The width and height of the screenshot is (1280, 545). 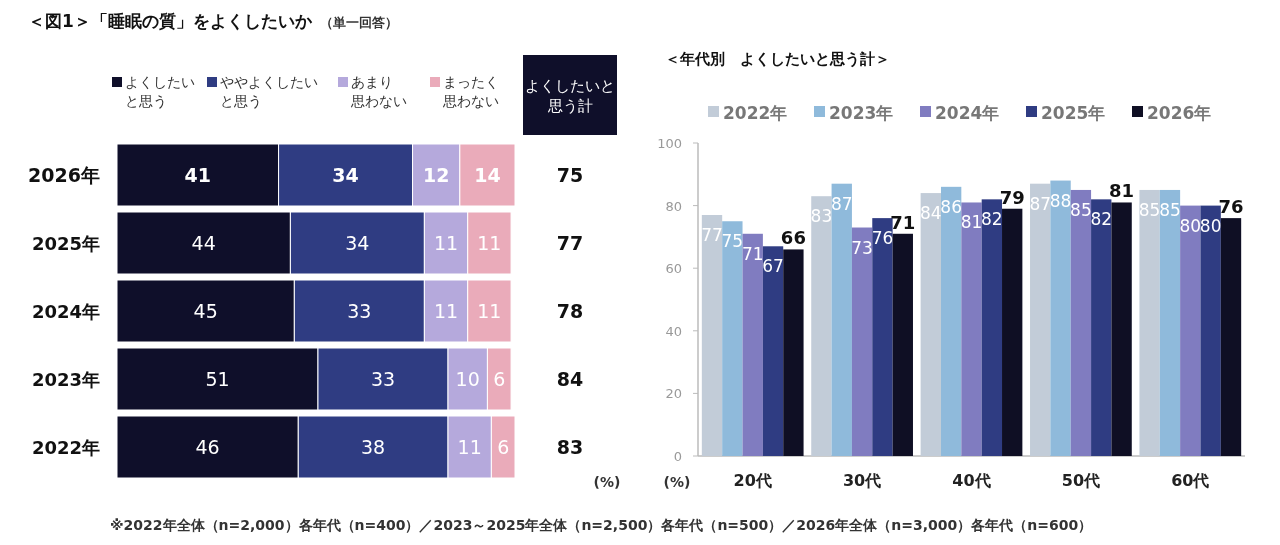 I want to click on data-label: 12, so click(x=436, y=175).